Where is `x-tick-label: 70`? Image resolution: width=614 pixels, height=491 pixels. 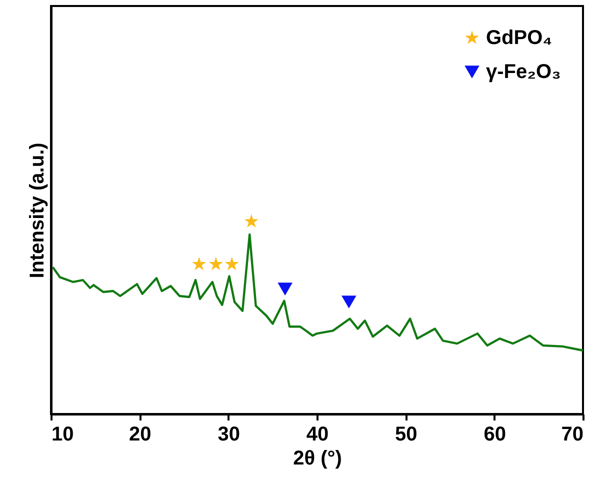
x-tick-label: 70 is located at coordinates (572, 435).